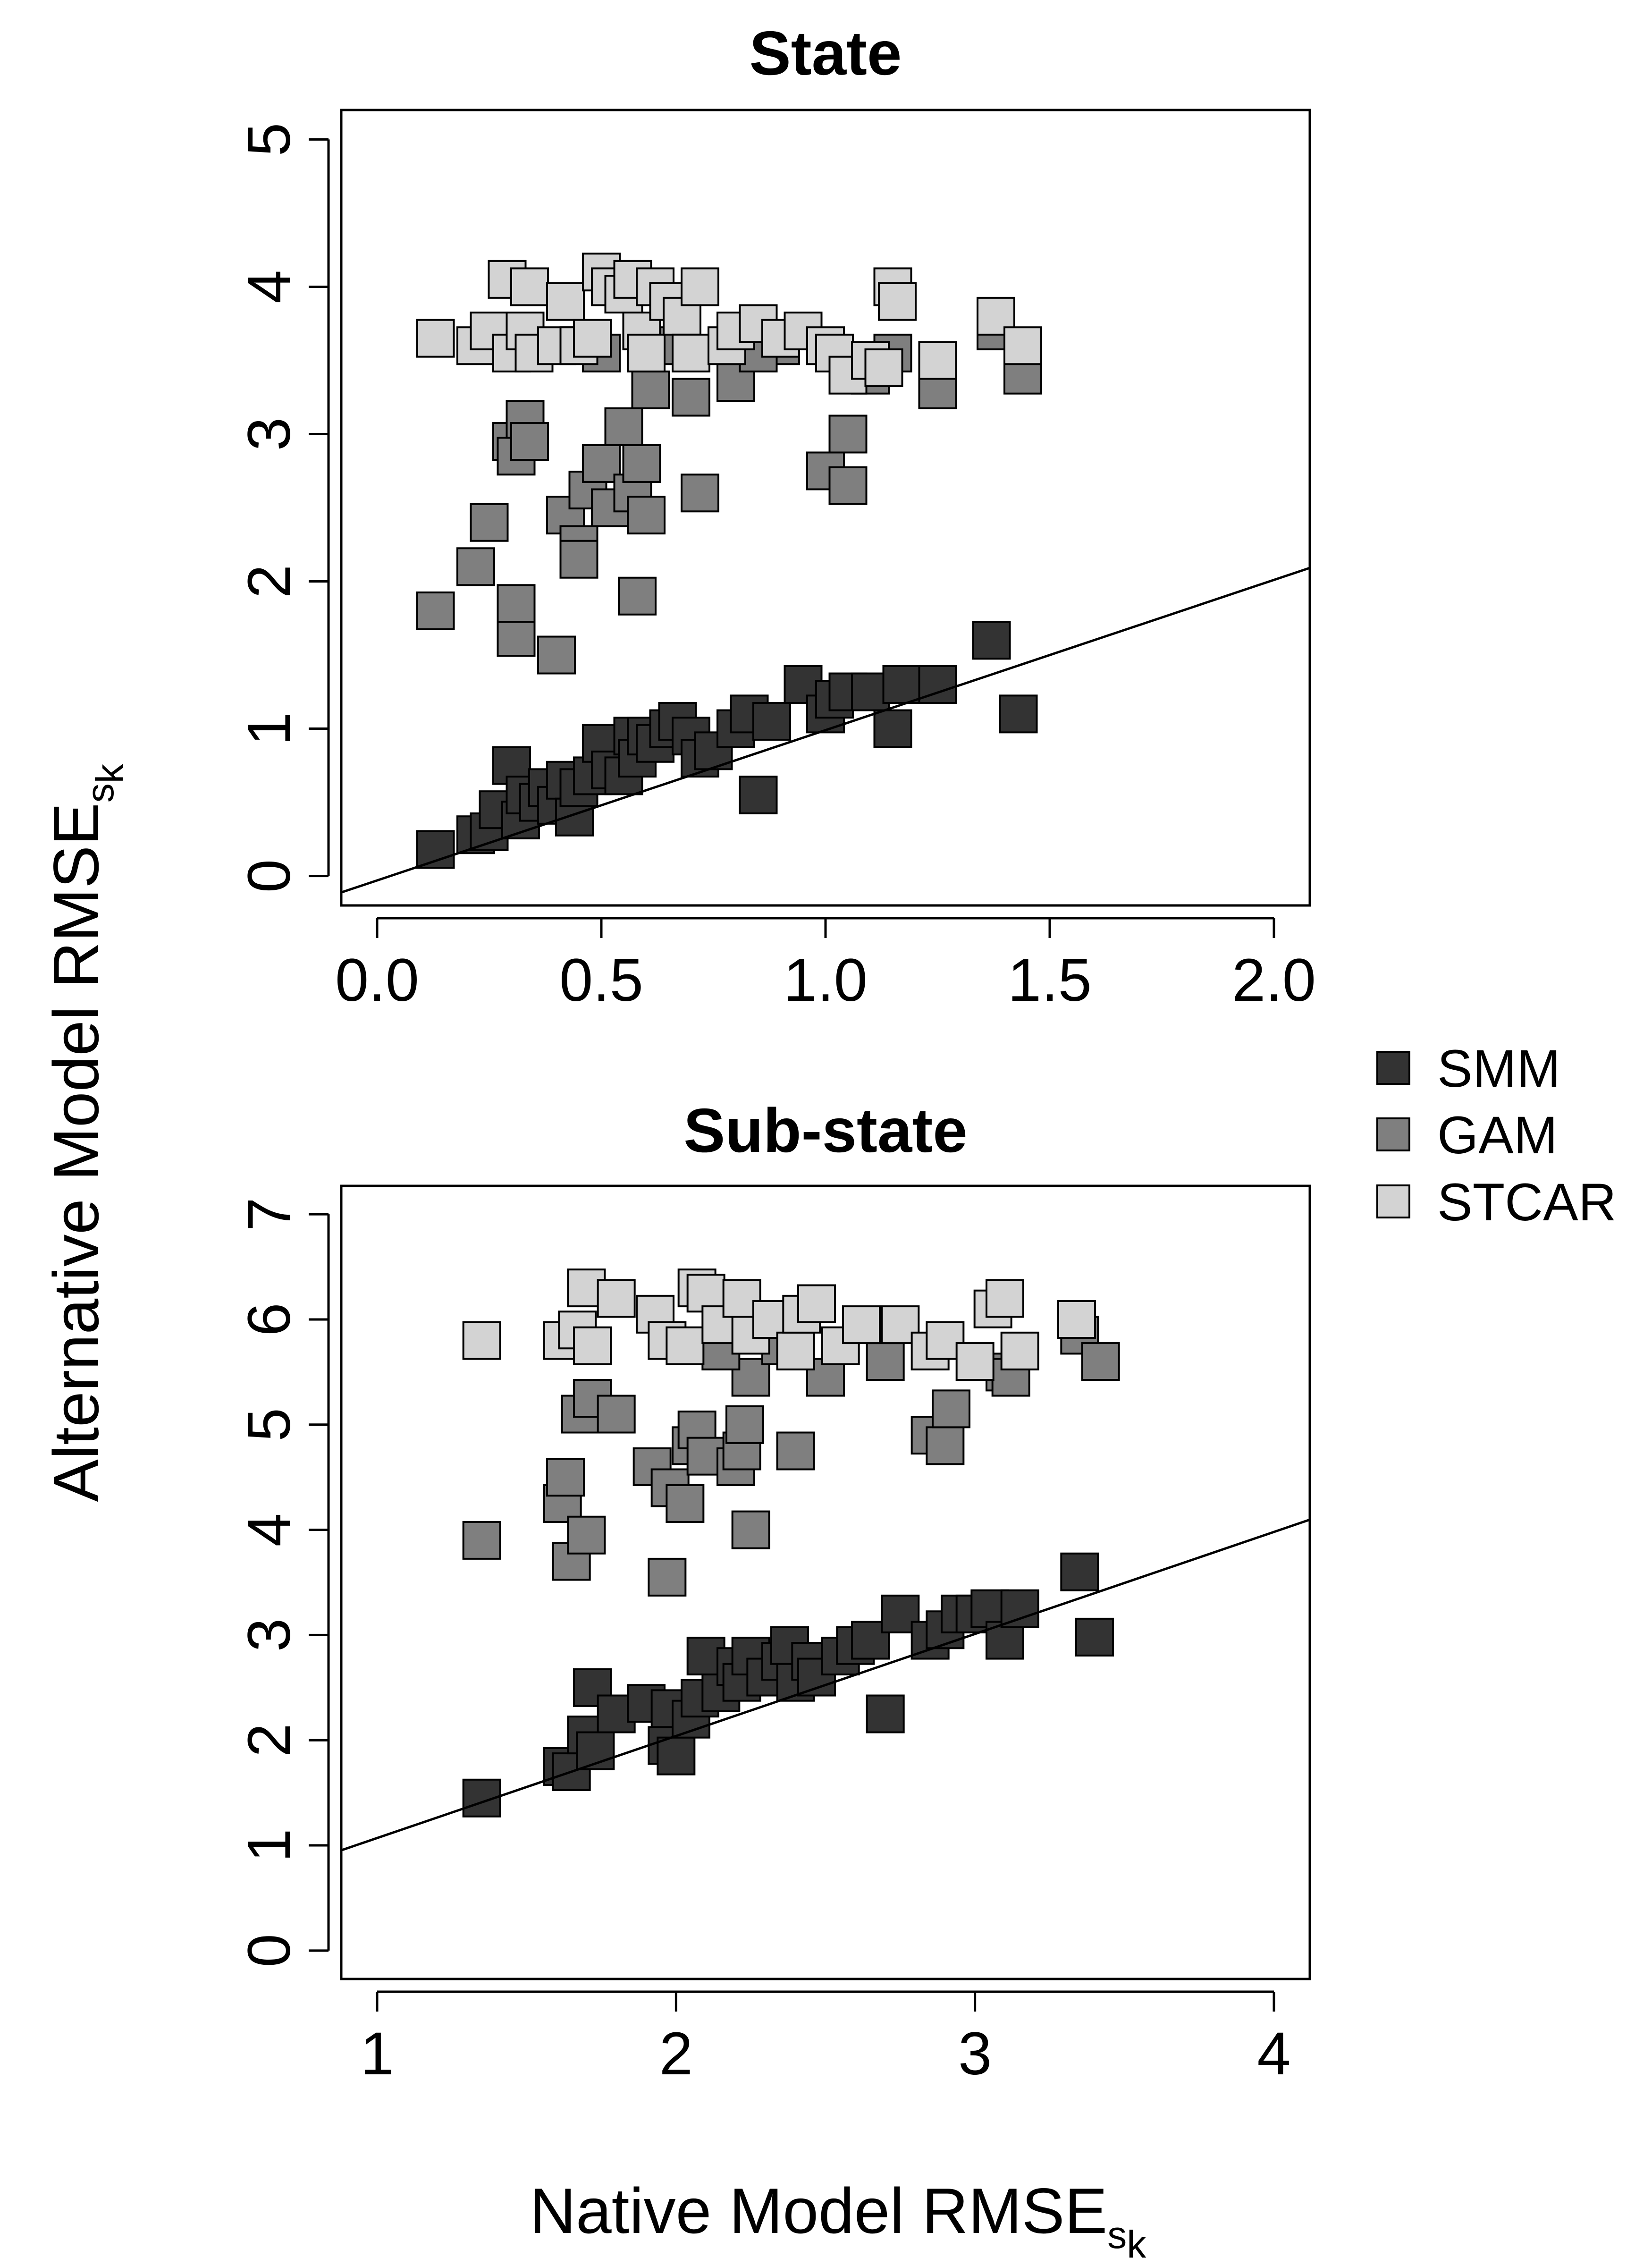 The height and width of the screenshot is (2266, 1652). Describe the element at coordinates (269, 1319) in the screenshot. I see `y-tick-label: 6` at that location.